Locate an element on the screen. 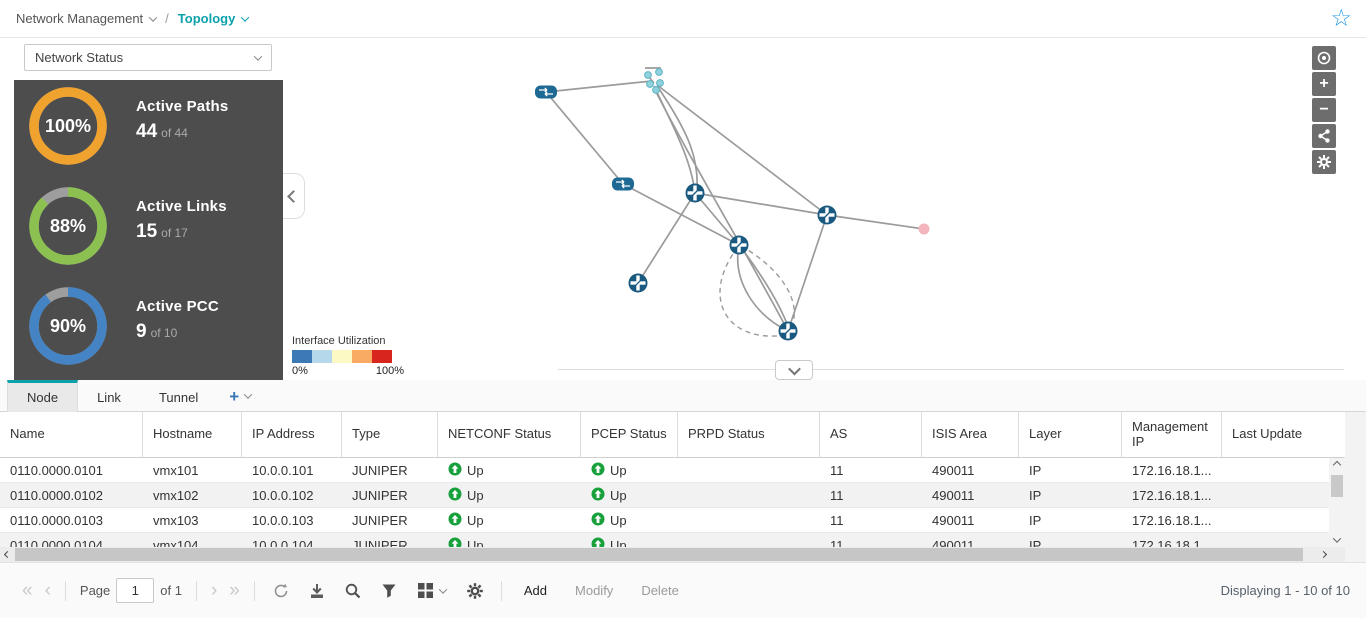 The width and height of the screenshot is (1366, 618). download-icon is located at coordinates (317, 591).